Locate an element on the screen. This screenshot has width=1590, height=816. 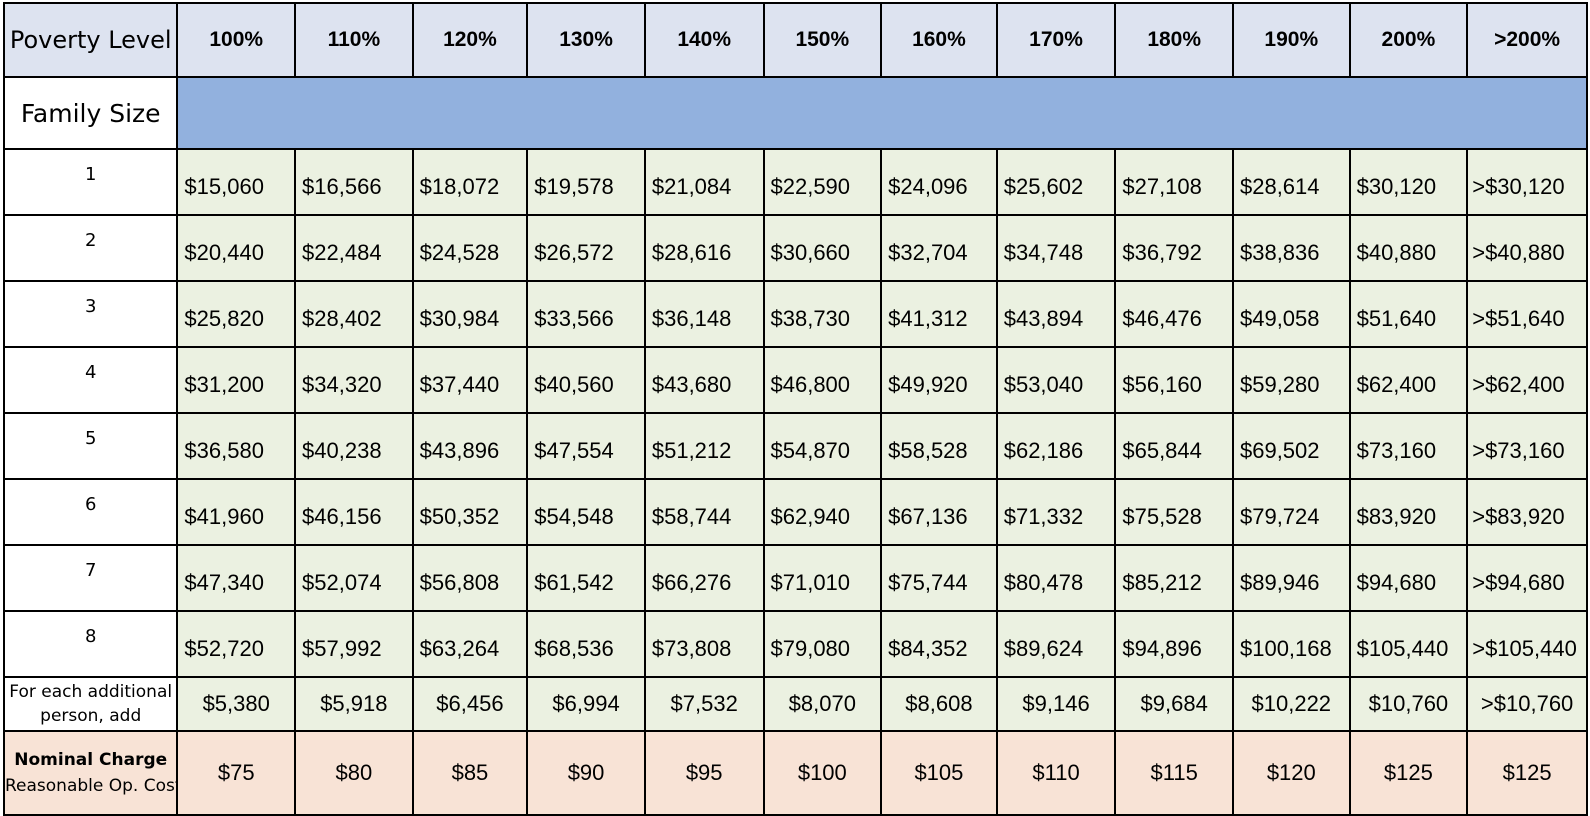
additional-person-cell: $8,608 is located at coordinates (939, 704).